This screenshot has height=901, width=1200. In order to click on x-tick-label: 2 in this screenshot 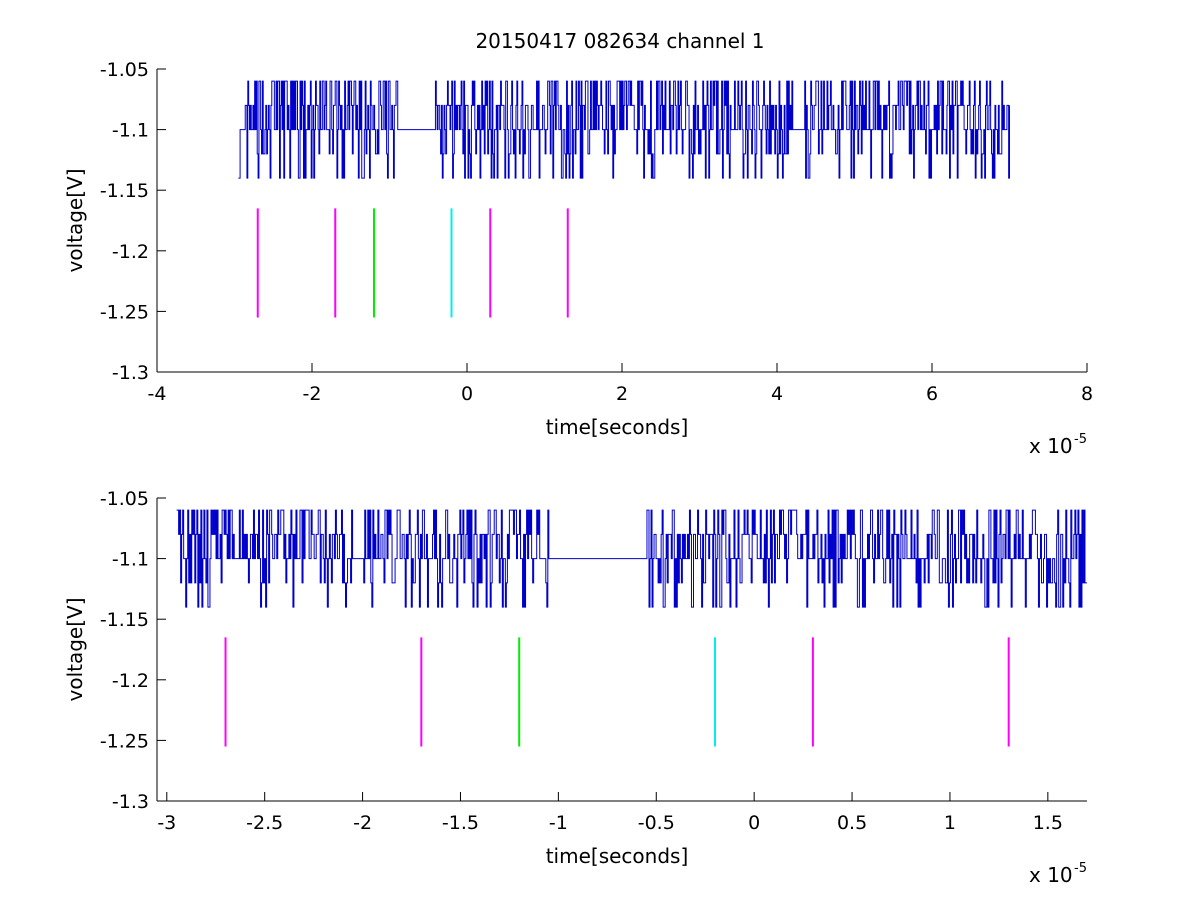, I will do `click(622, 394)`.